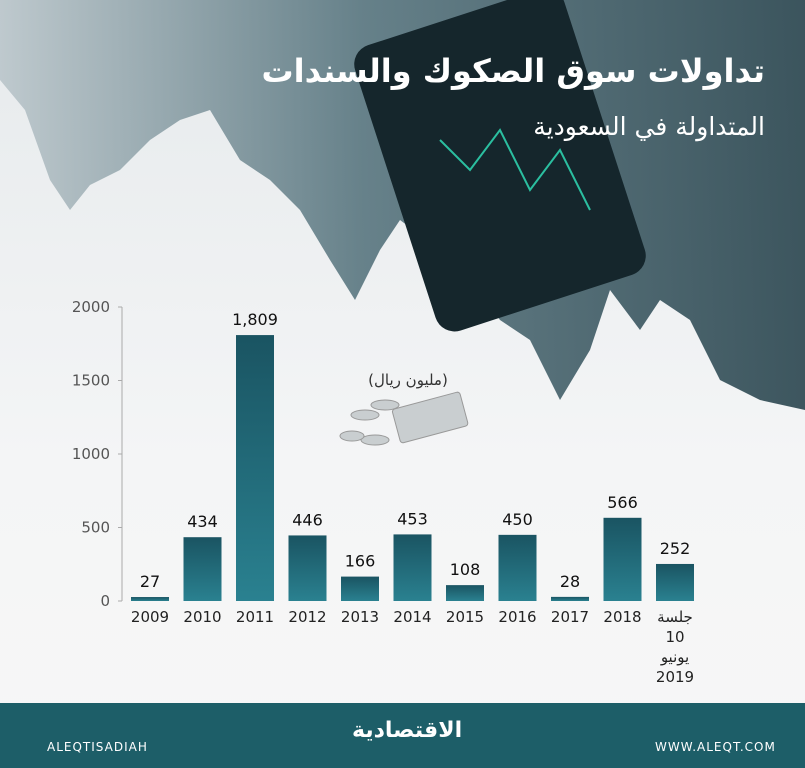  Describe the element at coordinates (570, 617) in the screenshot. I see `x-tick-label: 2017` at that location.